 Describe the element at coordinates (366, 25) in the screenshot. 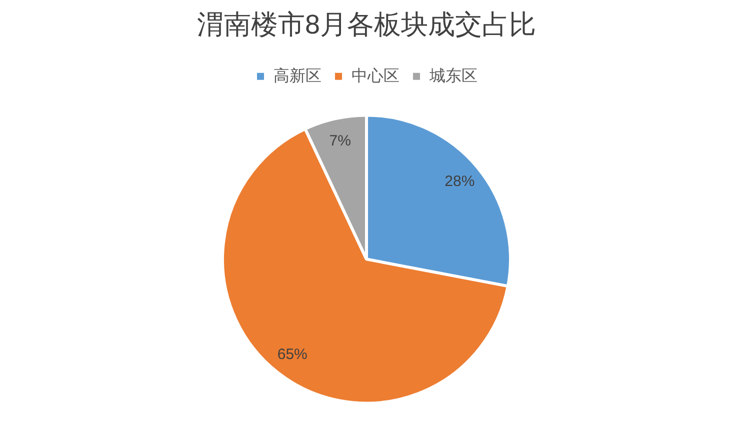

I see `chart-title: 渭南楼市8月各板块成交占比` at that location.